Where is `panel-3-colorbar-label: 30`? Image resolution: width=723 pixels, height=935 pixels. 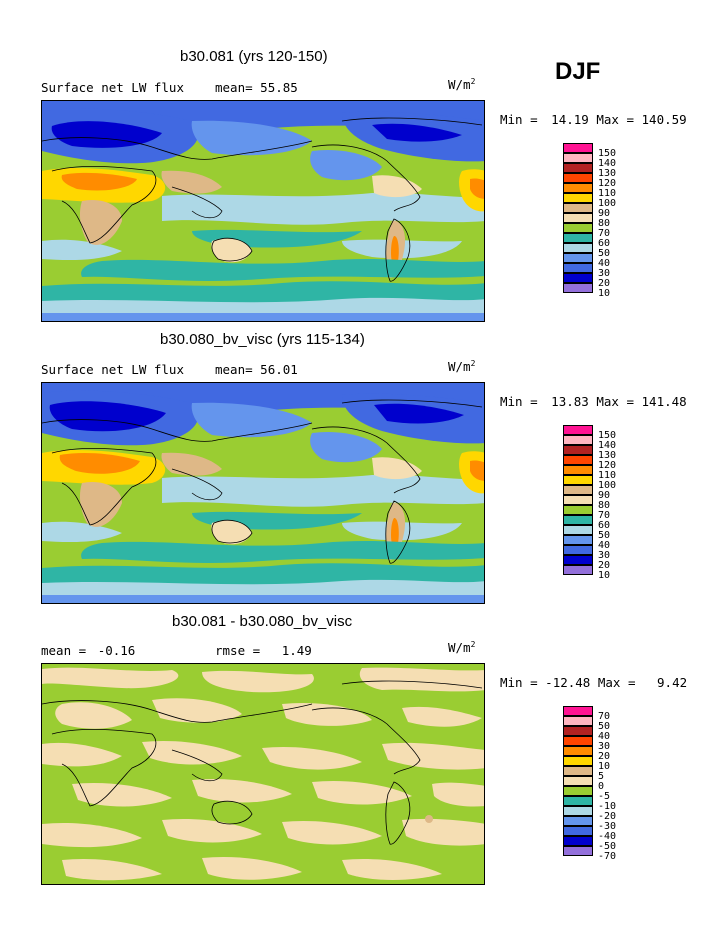 panel-3-colorbar-label: 30 is located at coordinates (604, 746).